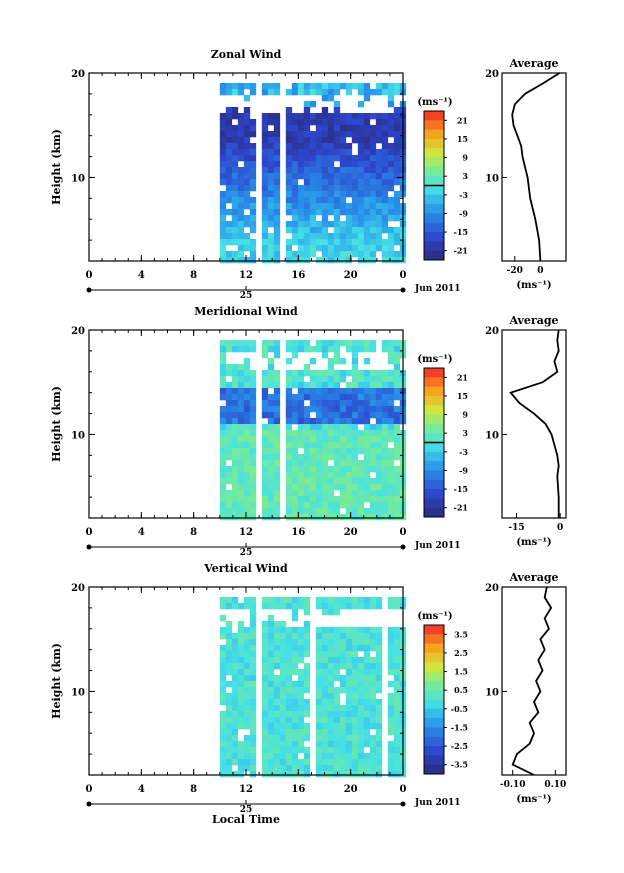 This screenshot has width=624, height=873. I want to click on side-frame, so click(534, 167).